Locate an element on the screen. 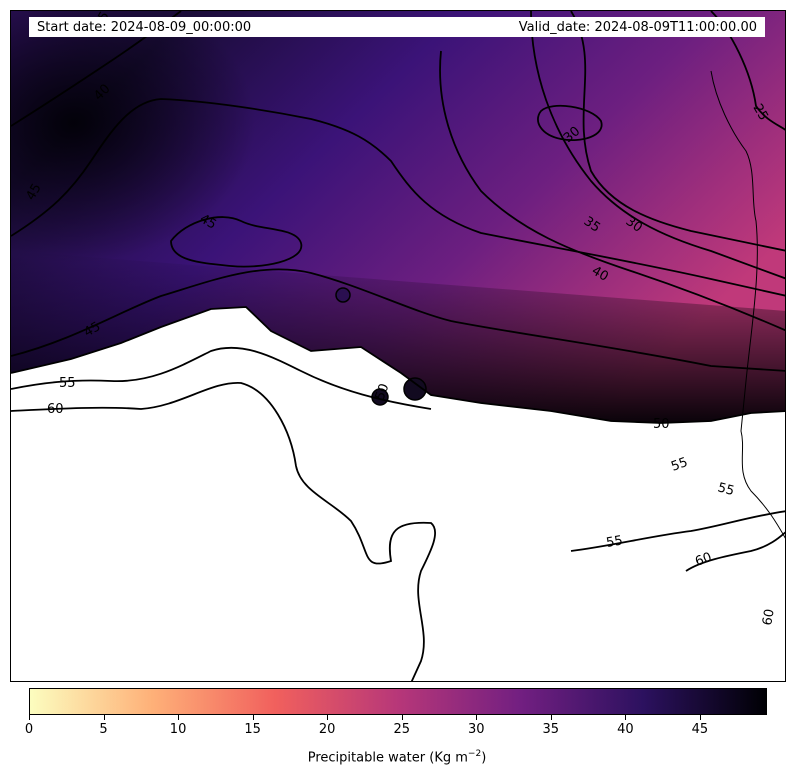  contour-label-45c: 45 is located at coordinates (93, 329).